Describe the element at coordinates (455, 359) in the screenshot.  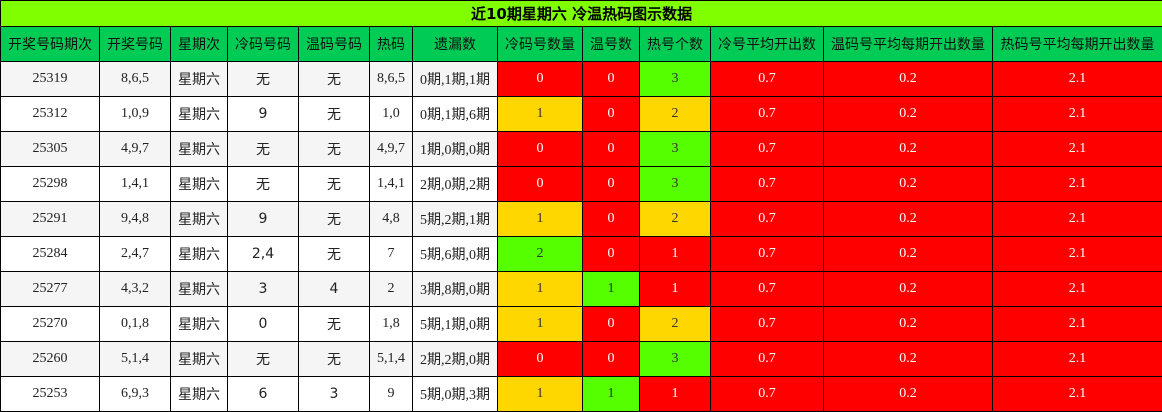
I see `cell-miss-count: 2期,2期,0期` at that location.